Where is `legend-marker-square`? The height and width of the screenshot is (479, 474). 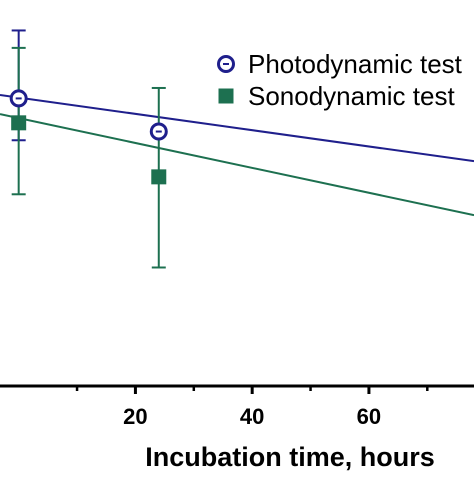 legend-marker-square is located at coordinates (226, 96).